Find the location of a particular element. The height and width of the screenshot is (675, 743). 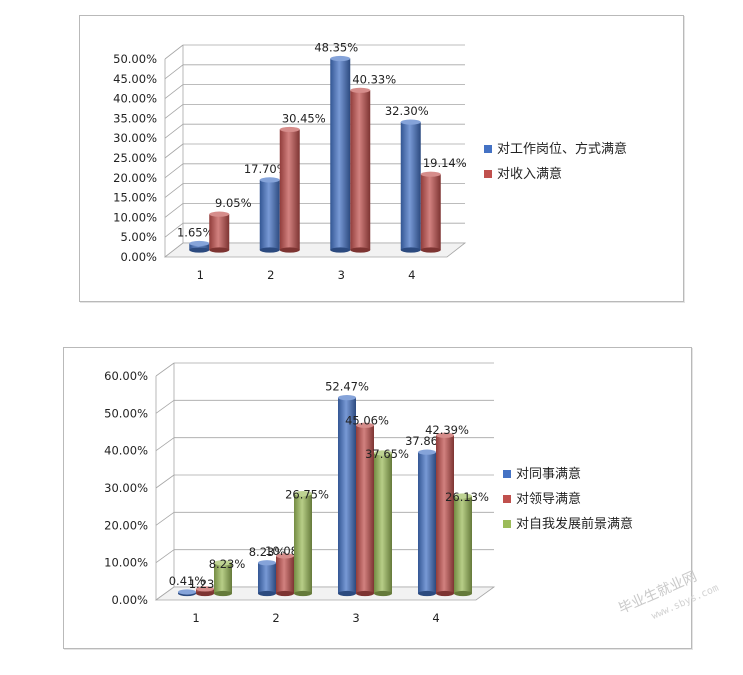

data-label: 9.05% is located at coordinates (233, 203).